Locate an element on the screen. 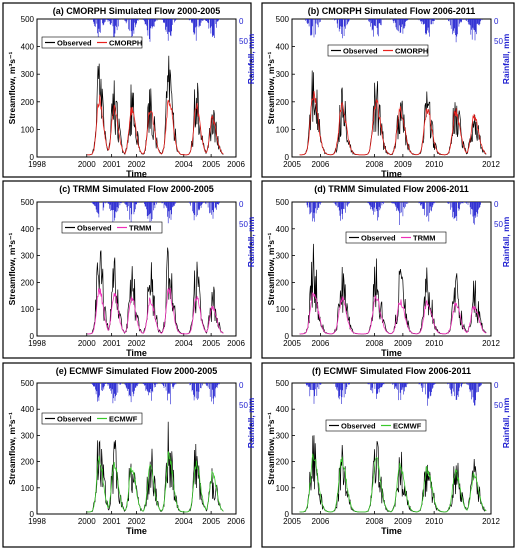 The height and width of the screenshot is (550, 519). chart-title: (d) TRMM Simulated Flow 2006-2011 is located at coordinates (391, 189).